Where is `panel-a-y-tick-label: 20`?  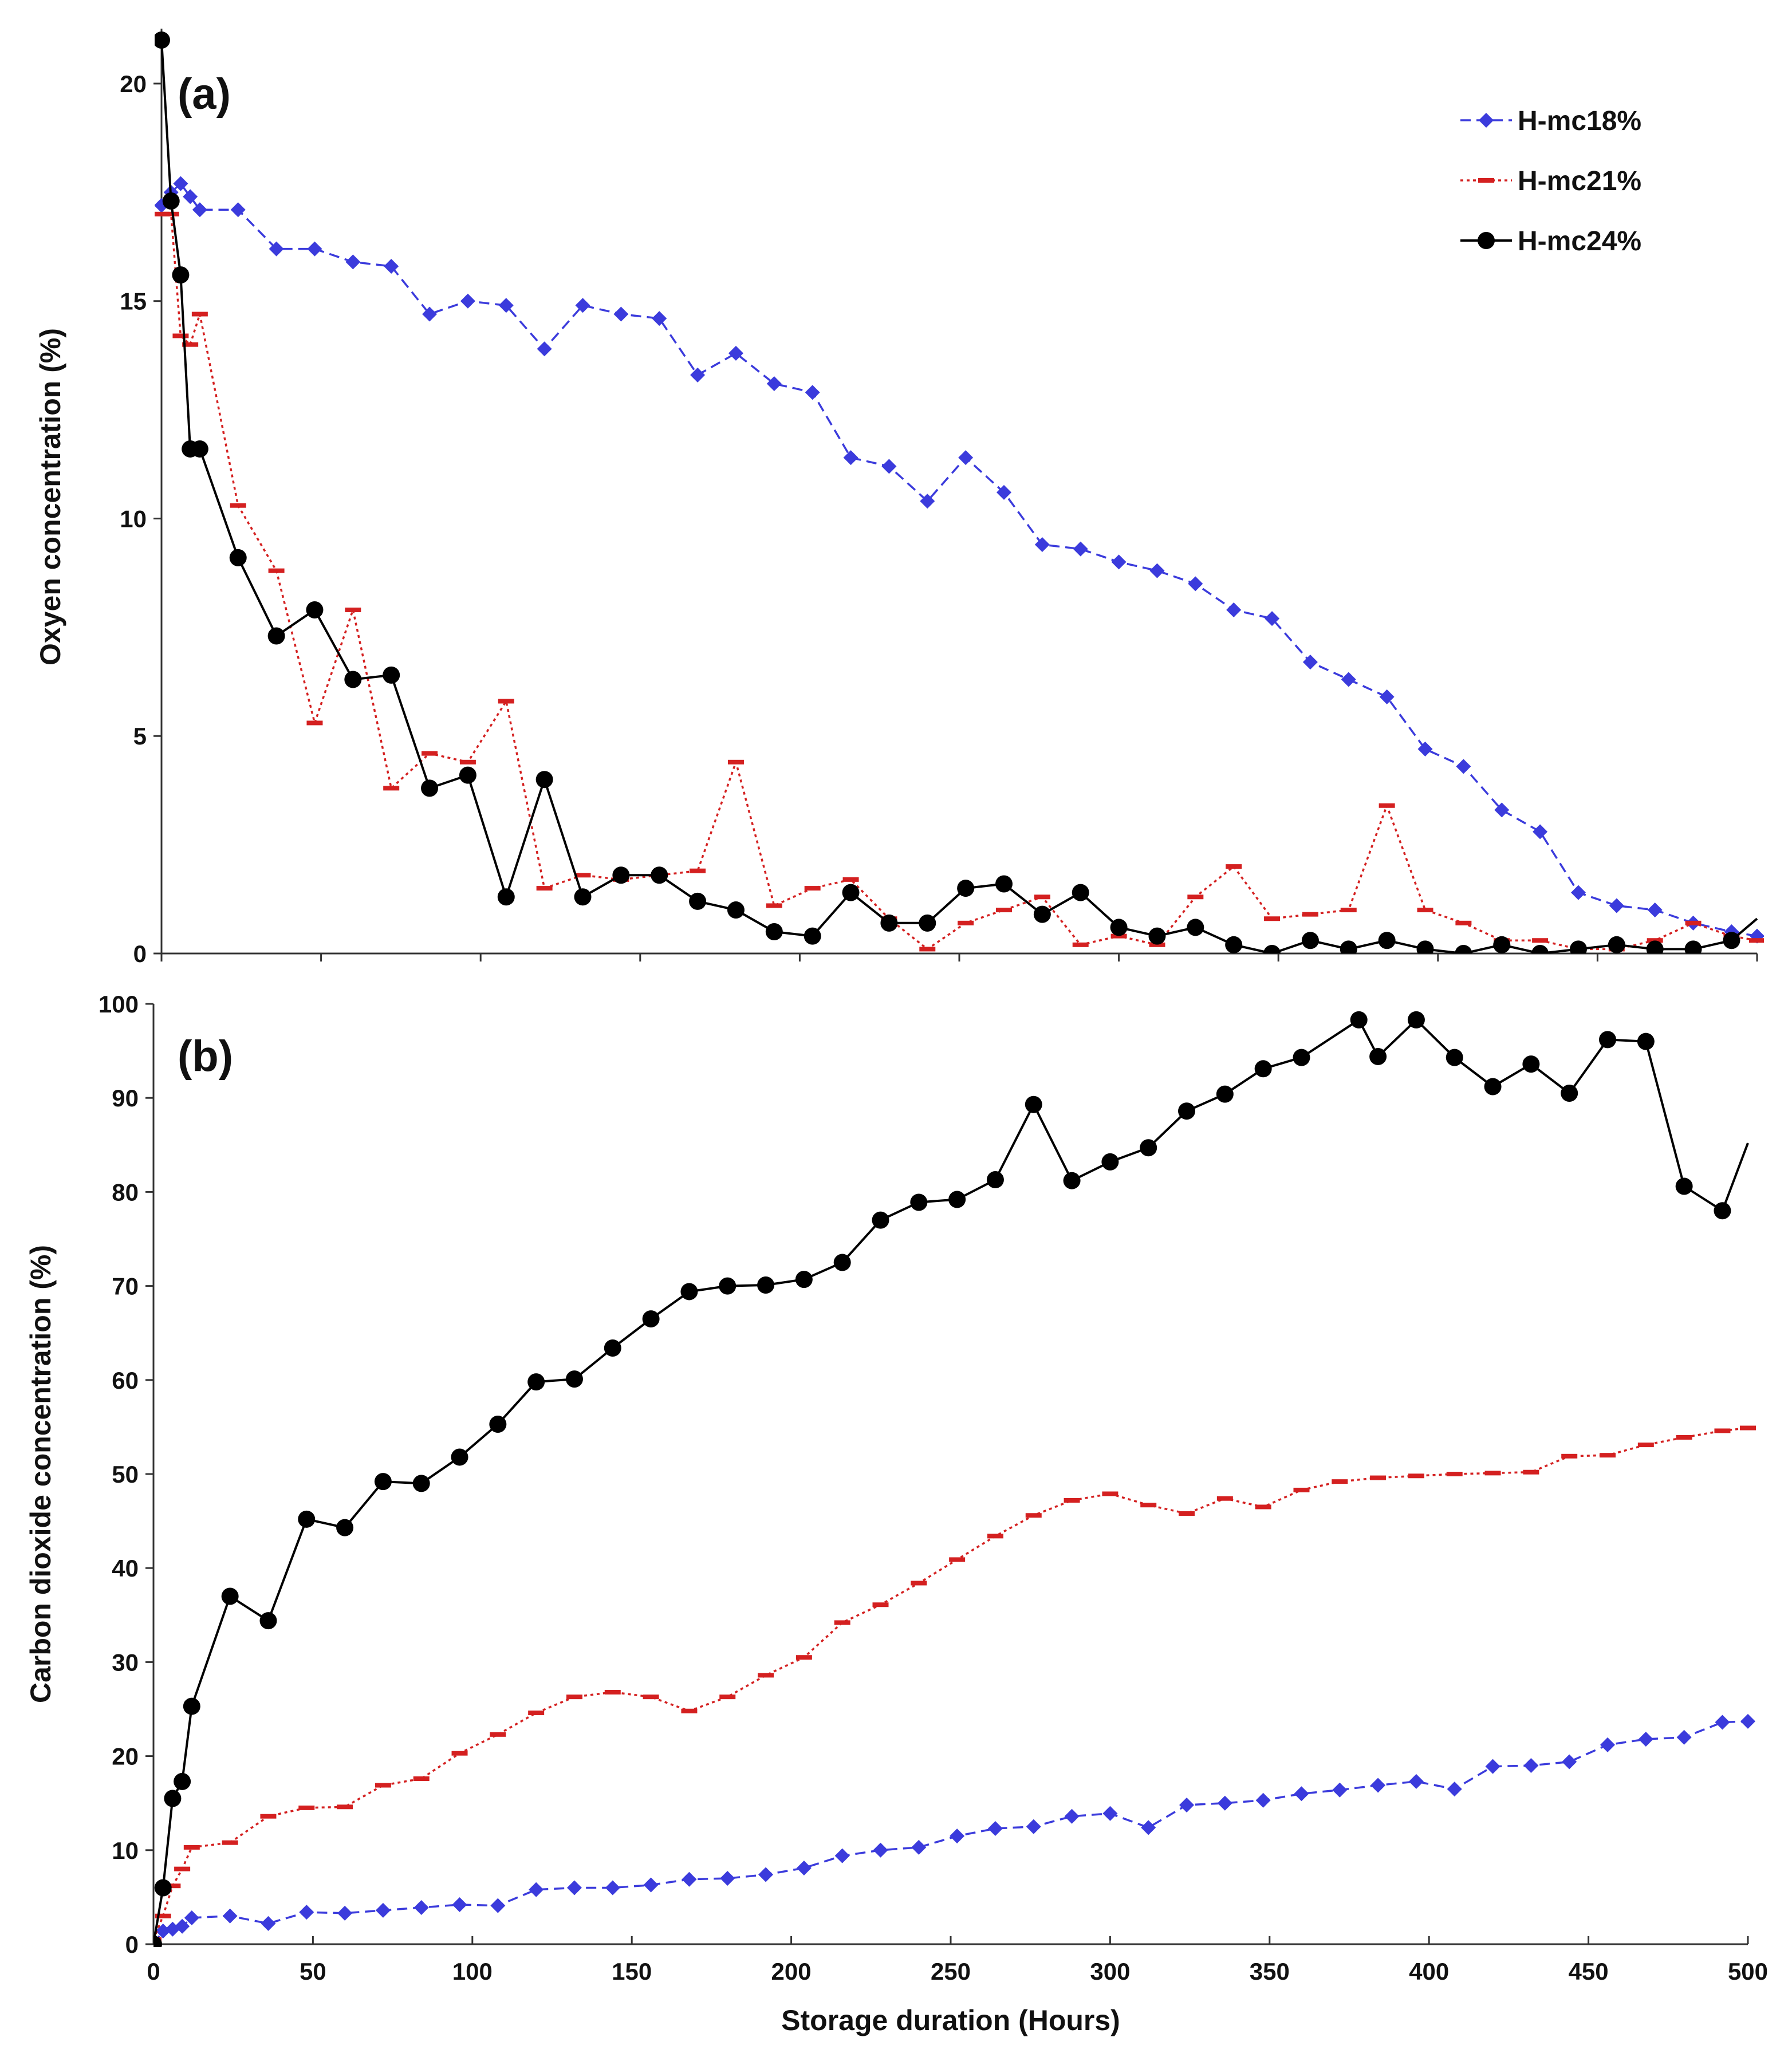
panel-a-y-tick-label: 20 is located at coordinates (133, 83).